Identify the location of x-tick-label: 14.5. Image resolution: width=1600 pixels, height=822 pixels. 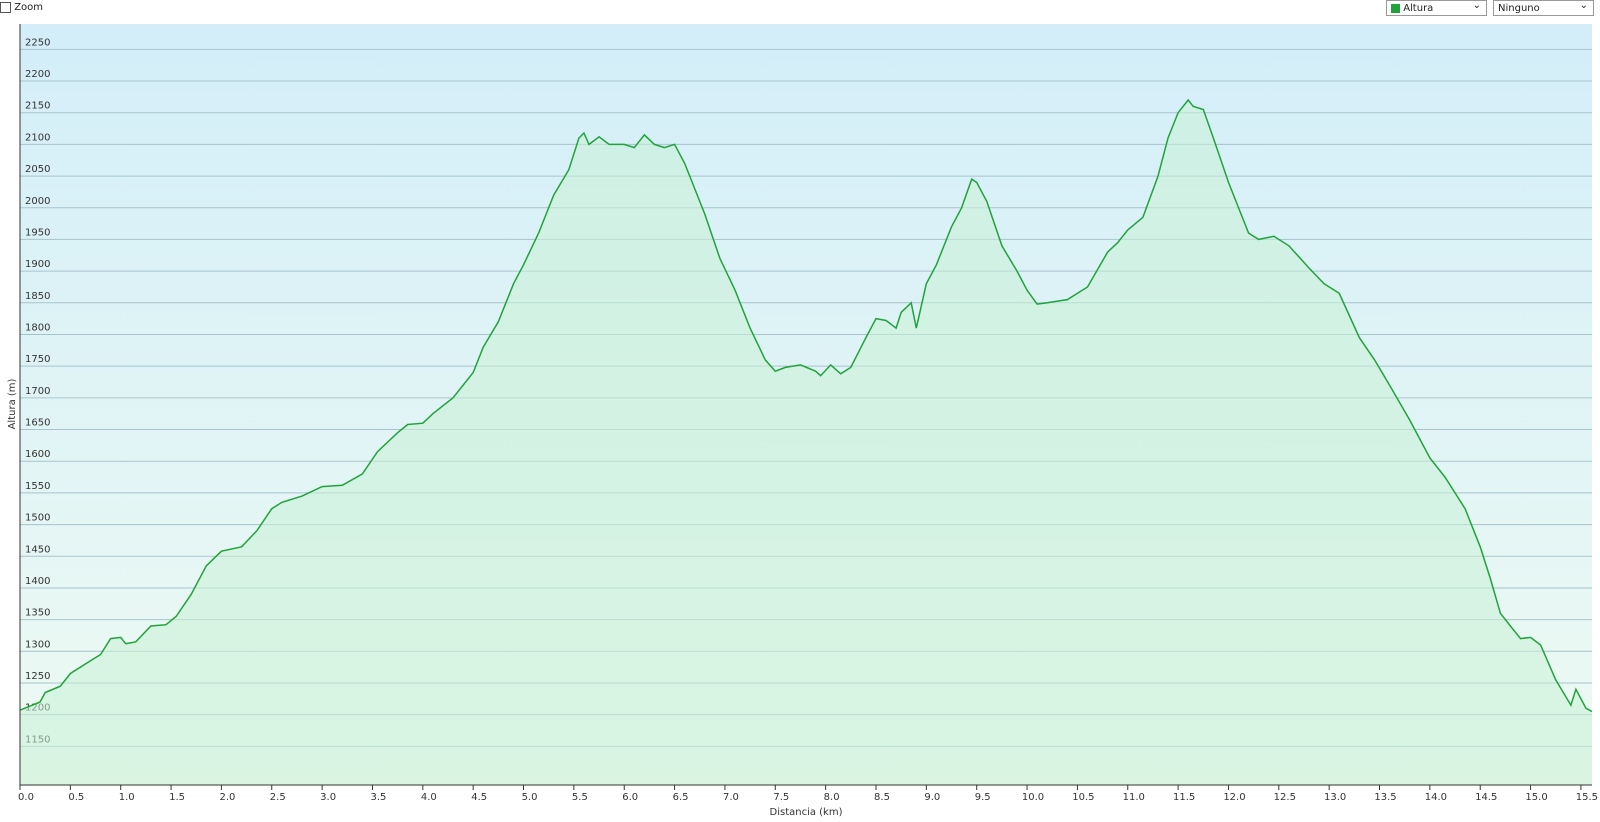
(1486, 797).